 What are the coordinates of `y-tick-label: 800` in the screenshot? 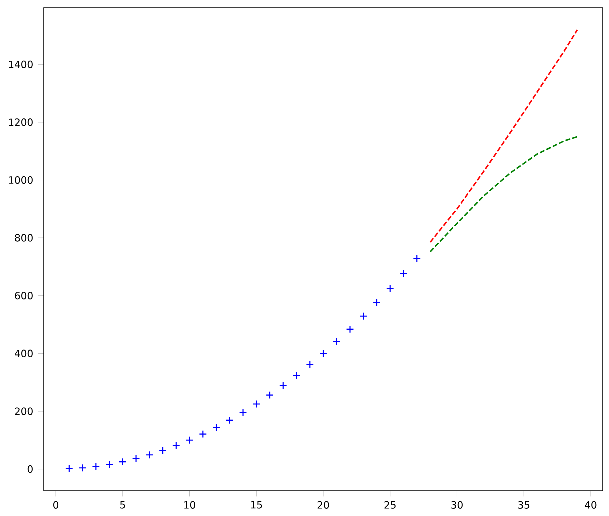 It's located at (24, 238).